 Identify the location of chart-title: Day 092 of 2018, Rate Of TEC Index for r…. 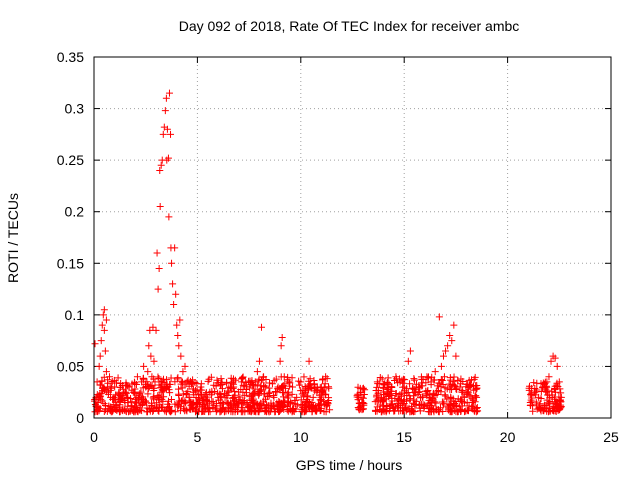
(349, 26).